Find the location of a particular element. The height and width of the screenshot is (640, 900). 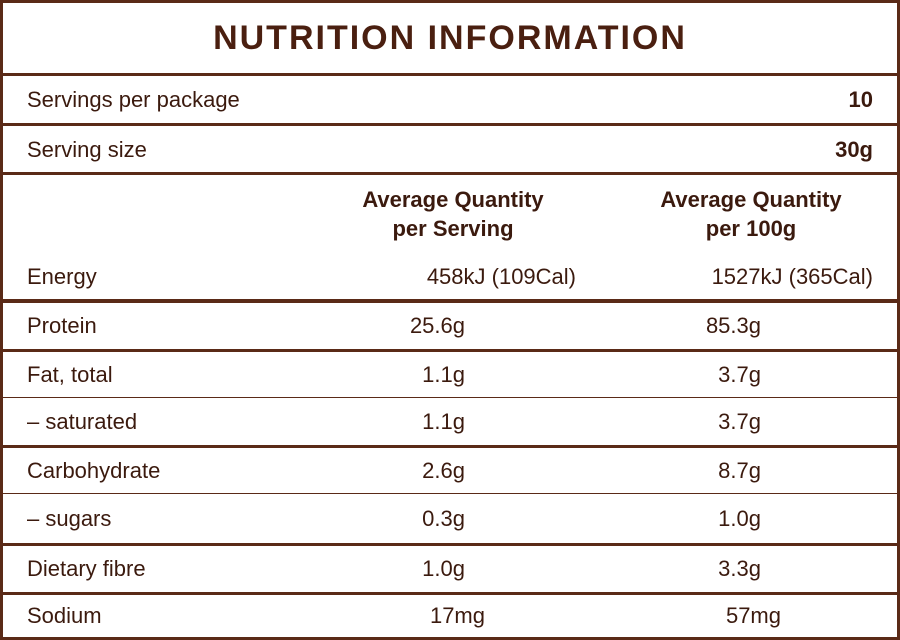

panel-title: NUTRITION INFORMATION is located at coordinates (450, 37).